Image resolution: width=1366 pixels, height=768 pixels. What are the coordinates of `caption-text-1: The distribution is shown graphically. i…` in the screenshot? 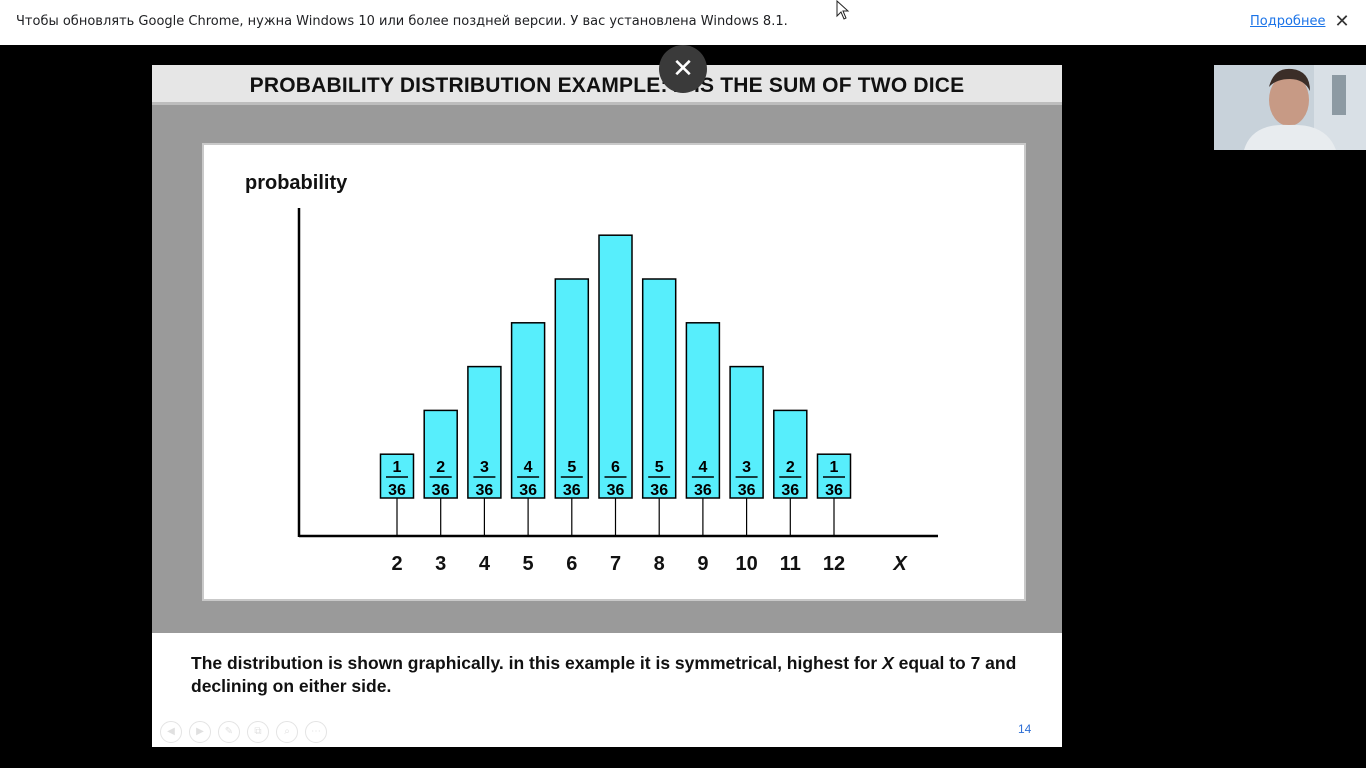 It's located at (537, 663).